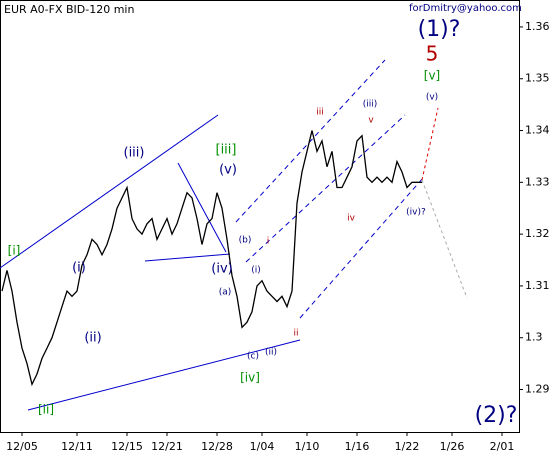 The height and width of the screenshot is (459, 551). I want to click on wave-label: v, so click(371, 121).